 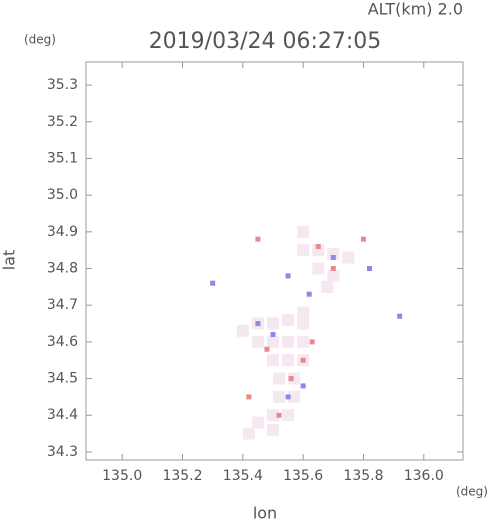 I want to click on y-tick-label: 34.4, so click(x=62, y=415).